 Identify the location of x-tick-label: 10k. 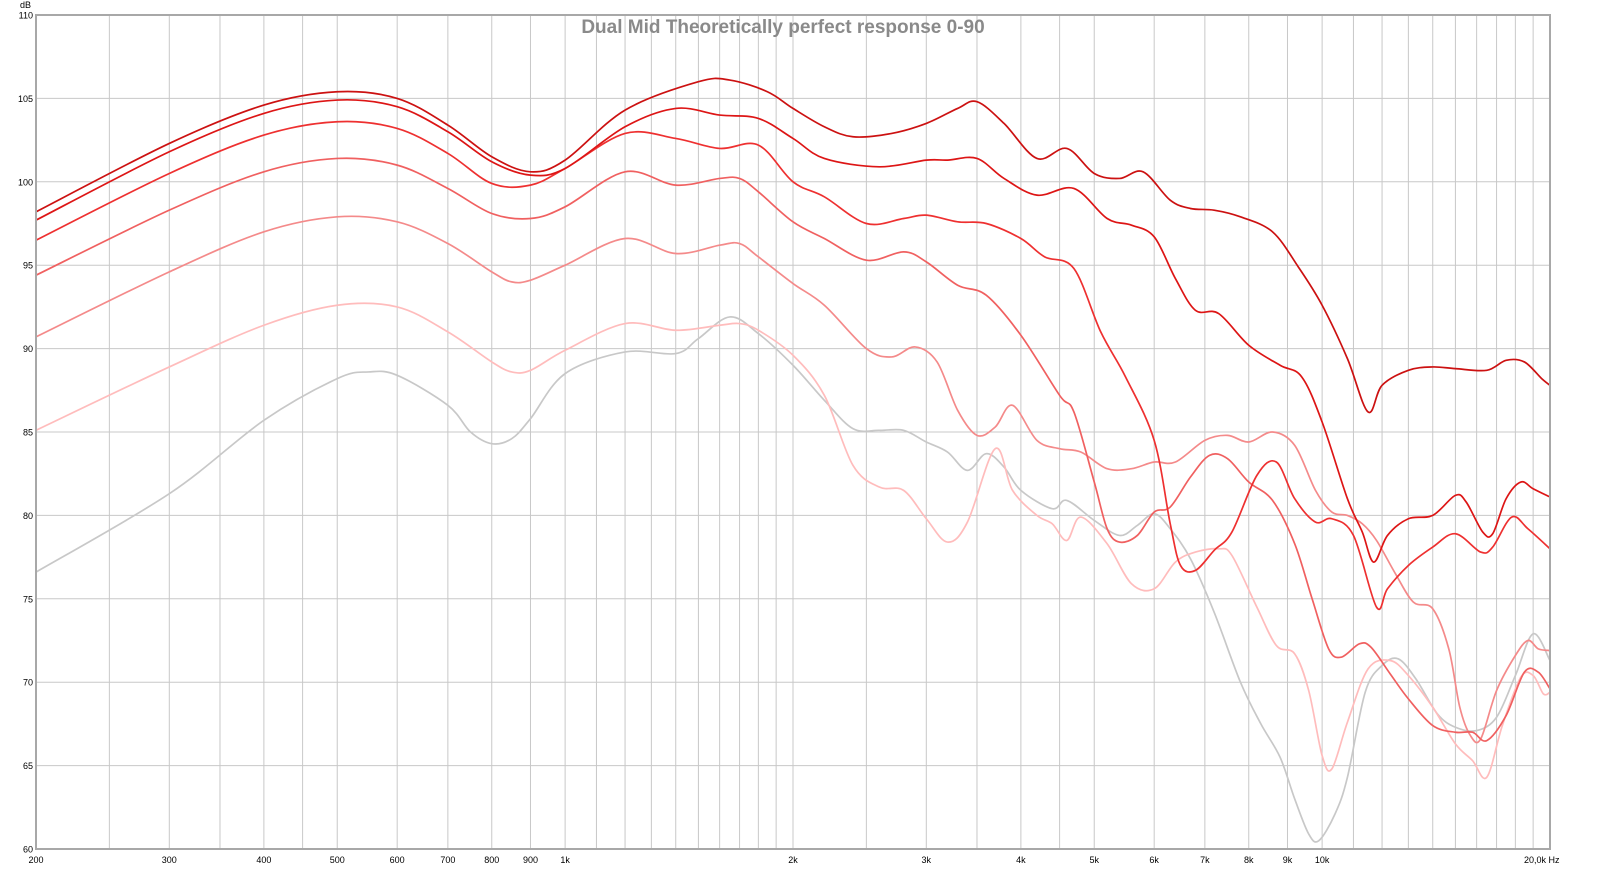
(1322, 860).